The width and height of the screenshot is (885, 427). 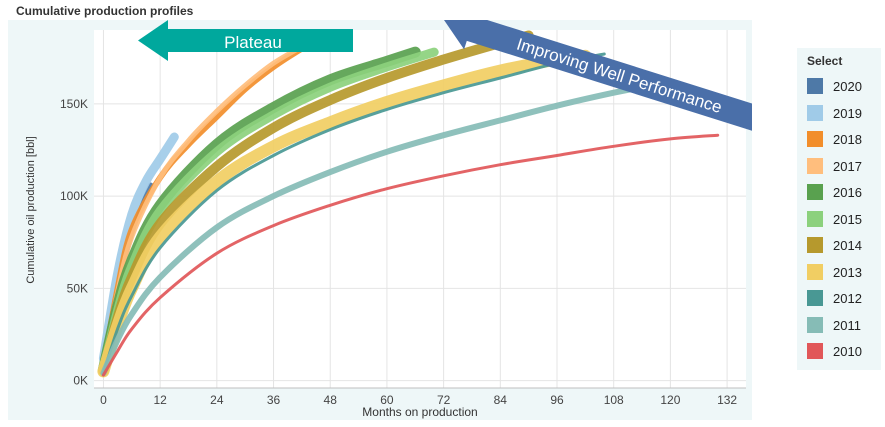 I want to click on legend-item-2016: 2016, so click(x=843, y=192).